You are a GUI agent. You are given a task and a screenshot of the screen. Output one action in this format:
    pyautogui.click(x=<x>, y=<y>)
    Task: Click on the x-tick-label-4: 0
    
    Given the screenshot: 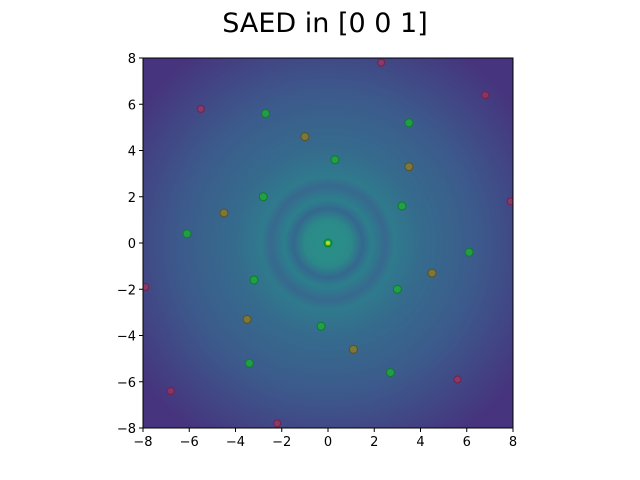 What is the action you would take?
    pyautogui.click(x=328, y=442)
    